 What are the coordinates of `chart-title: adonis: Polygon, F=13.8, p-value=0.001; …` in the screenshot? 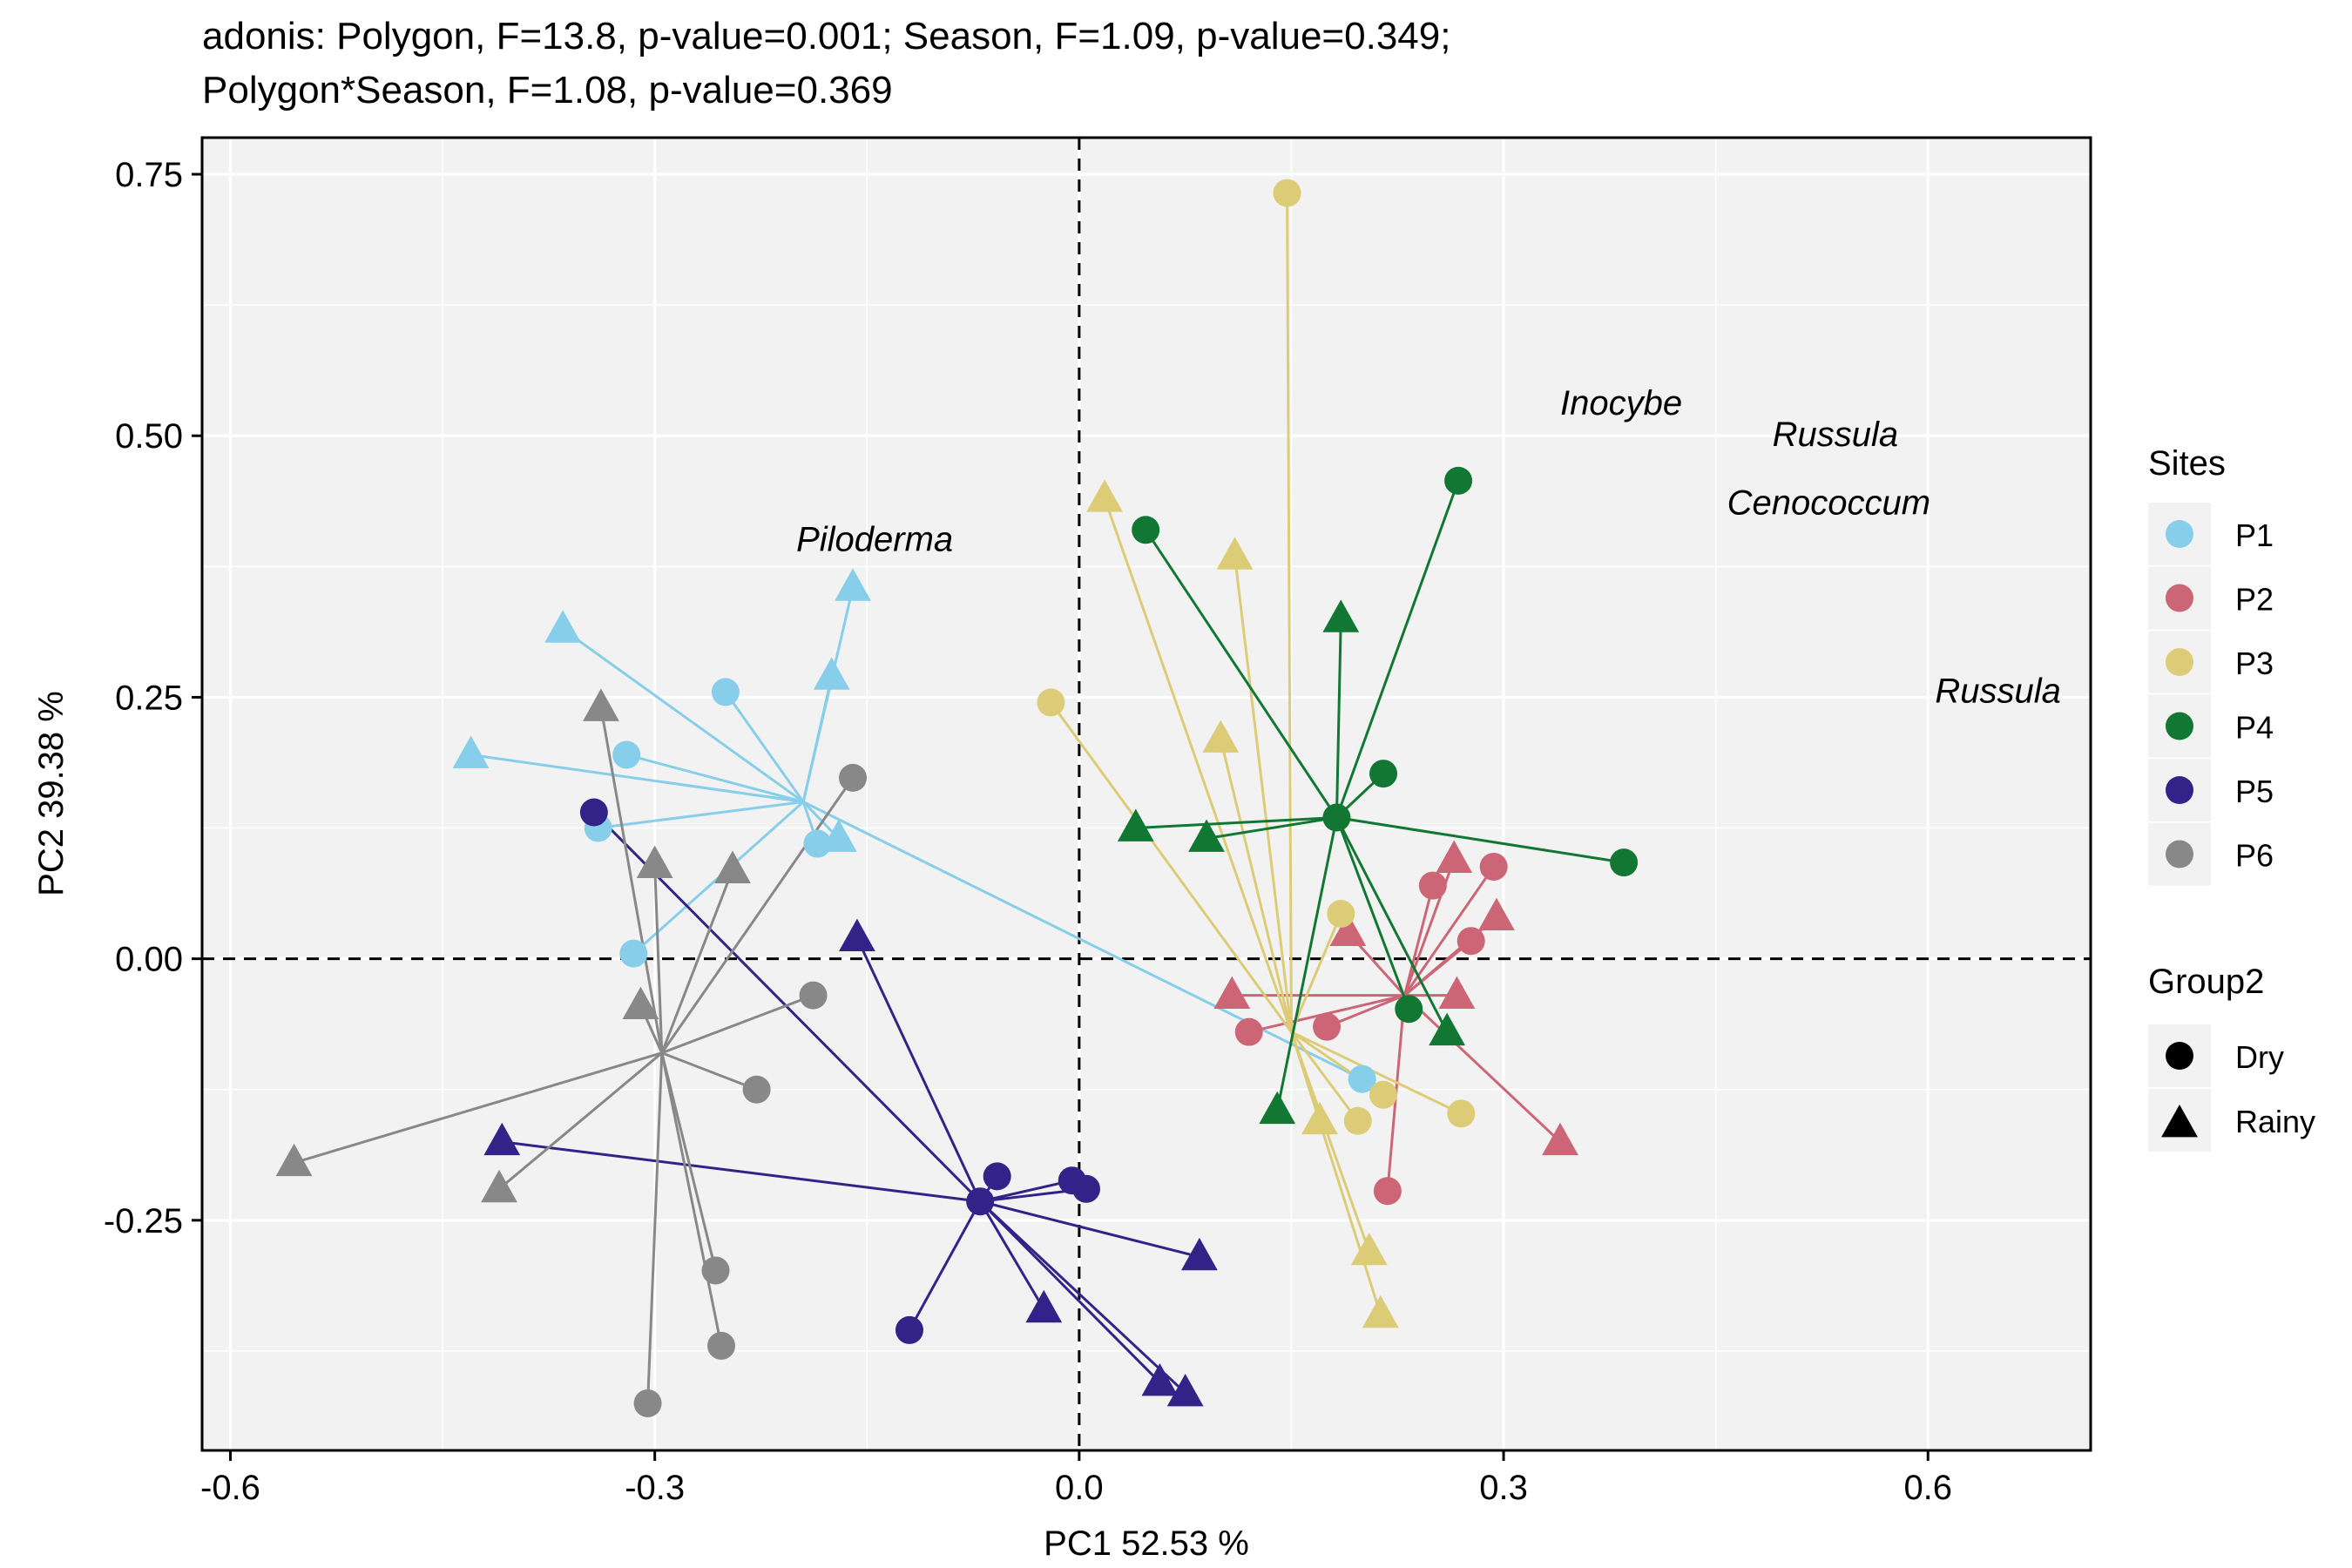 It's located at (826, 64).